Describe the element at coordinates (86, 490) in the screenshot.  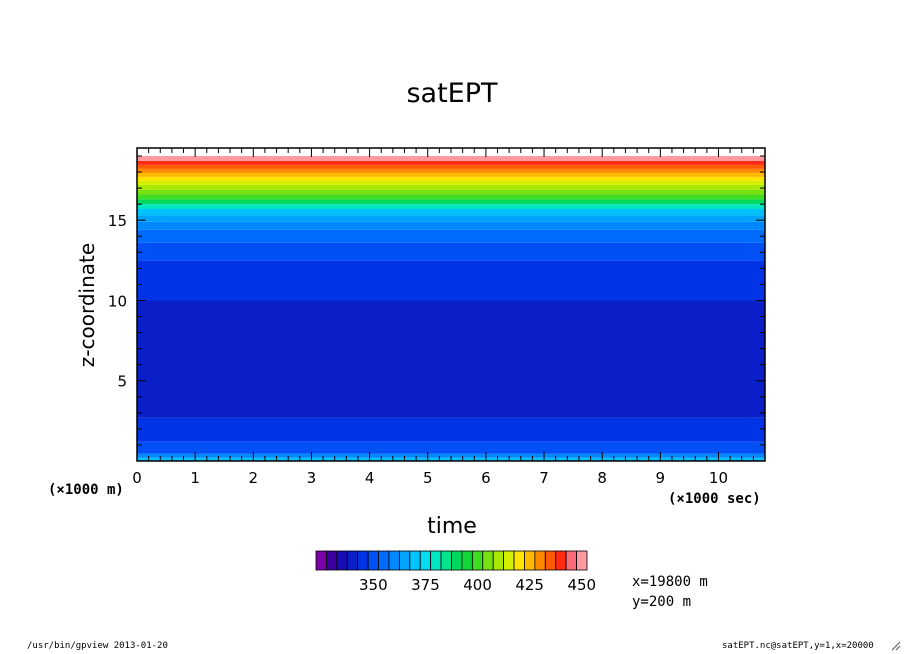
I see `y-axis-unit: (×1000 m)` at that location.